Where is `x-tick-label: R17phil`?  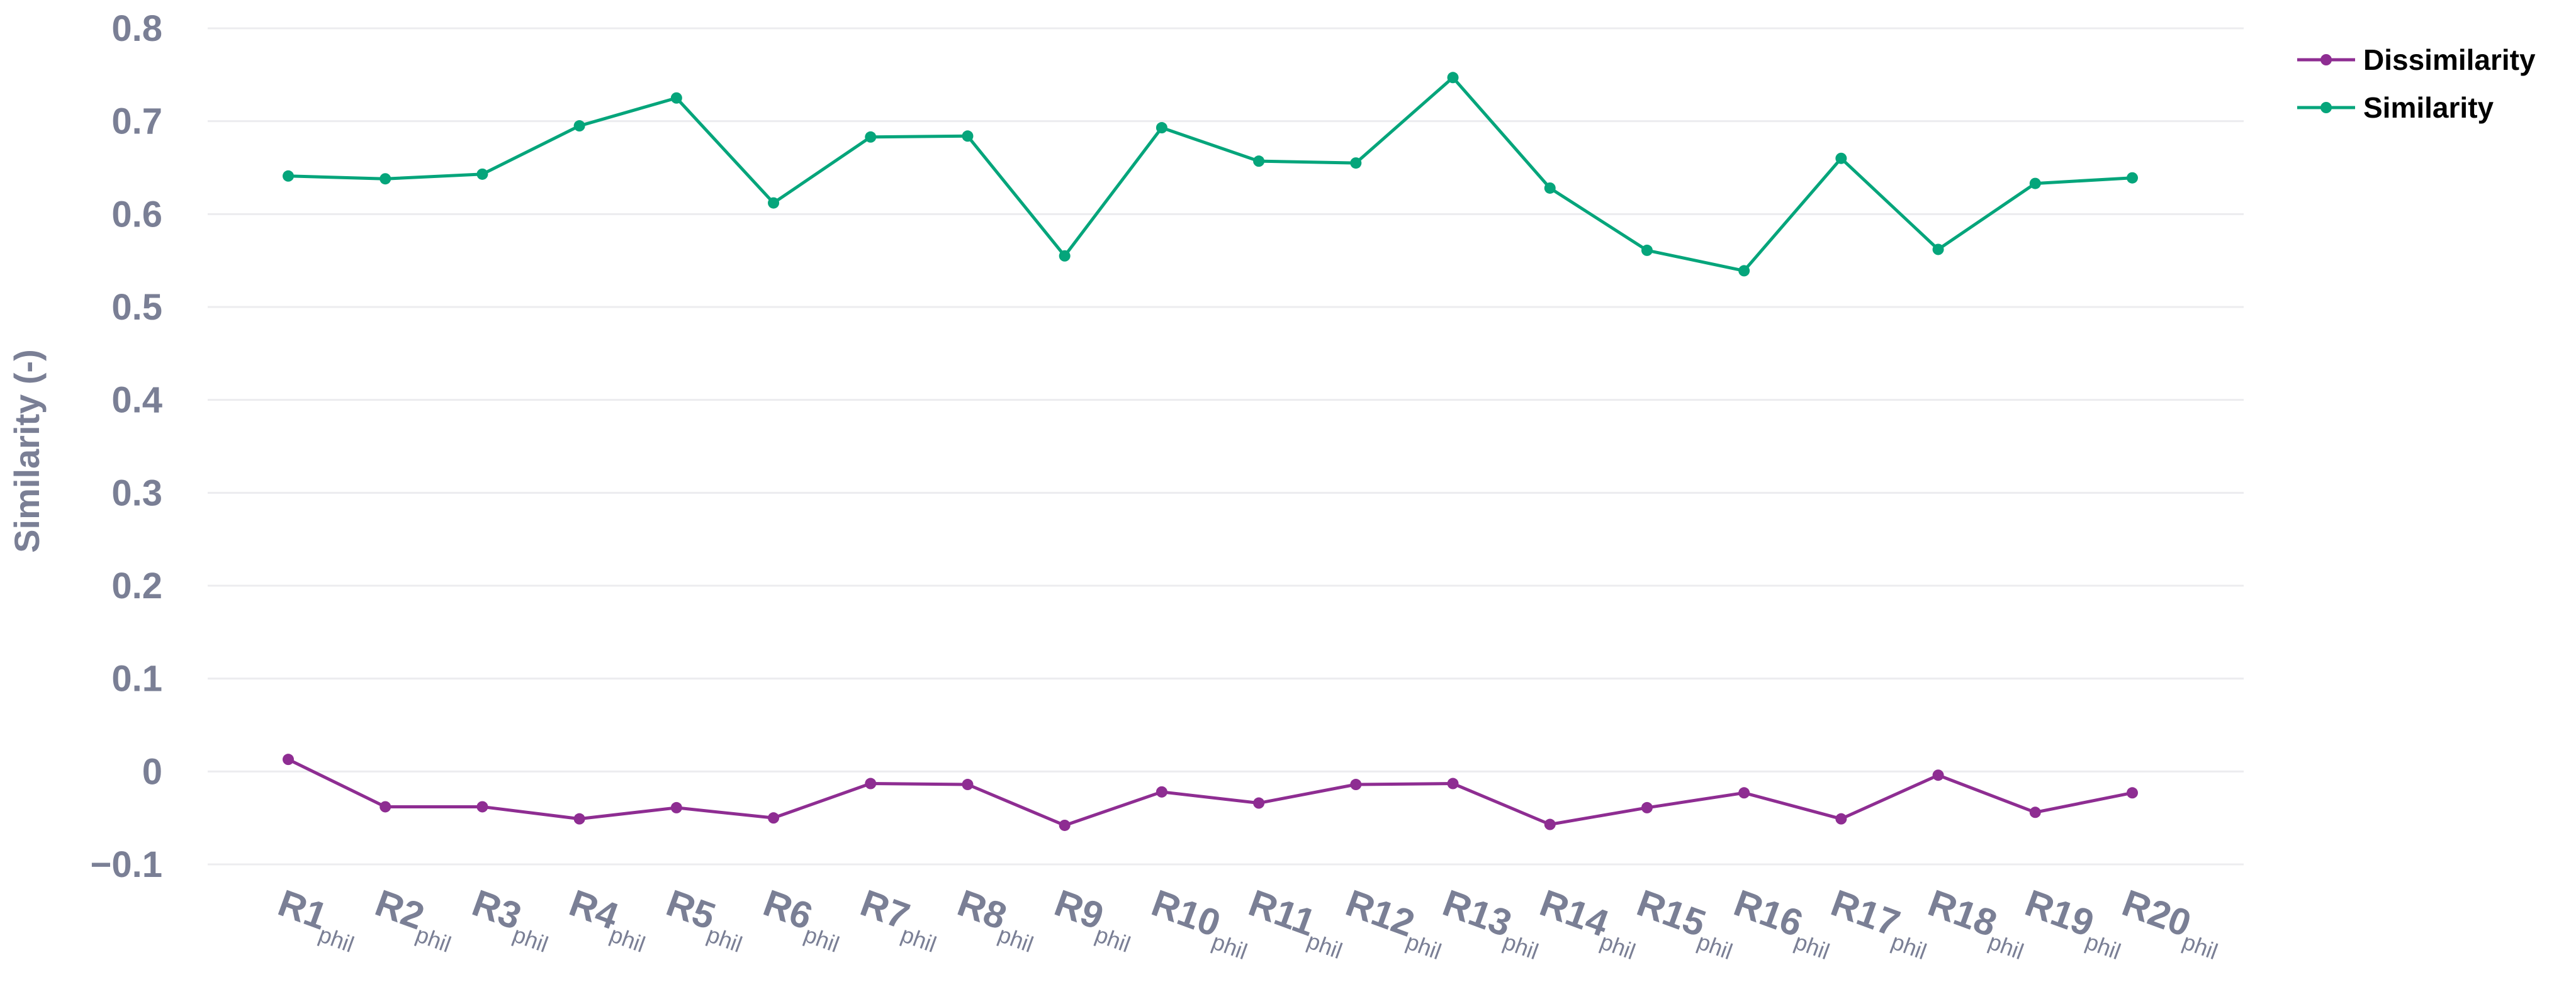 x-tick-label: R17phil is located at coordinates (1880, 922).